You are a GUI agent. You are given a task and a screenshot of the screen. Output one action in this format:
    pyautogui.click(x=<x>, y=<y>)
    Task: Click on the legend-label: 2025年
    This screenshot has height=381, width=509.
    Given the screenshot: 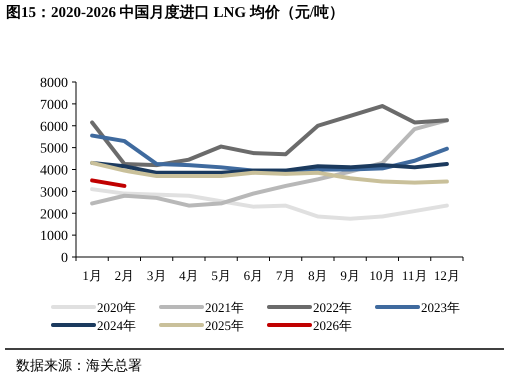 What is the action you would take?
    pyautogui.click(x=224, y=325)
    